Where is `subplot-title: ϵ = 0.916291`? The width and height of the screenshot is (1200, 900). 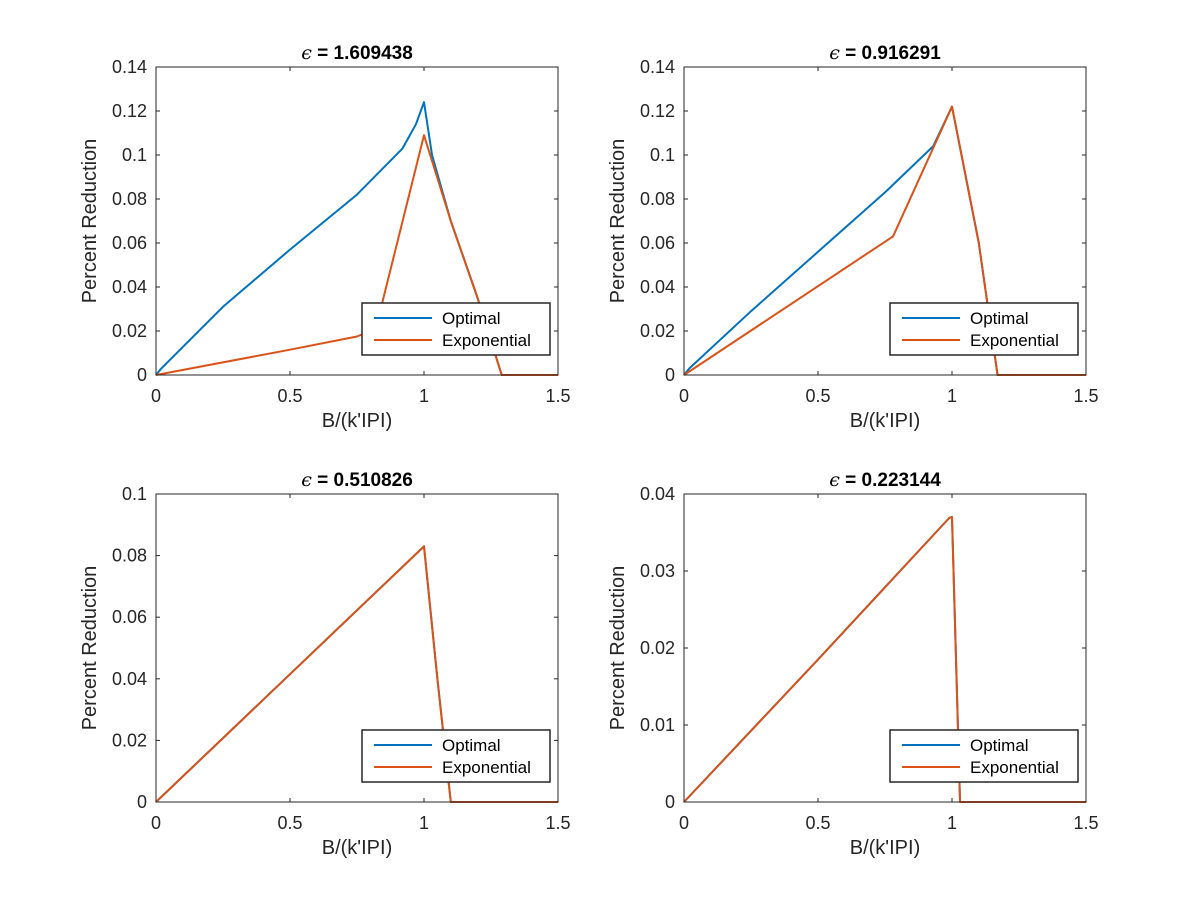
subplot-title: ϵ = 0.916291 is located at coordinates (885, 53).